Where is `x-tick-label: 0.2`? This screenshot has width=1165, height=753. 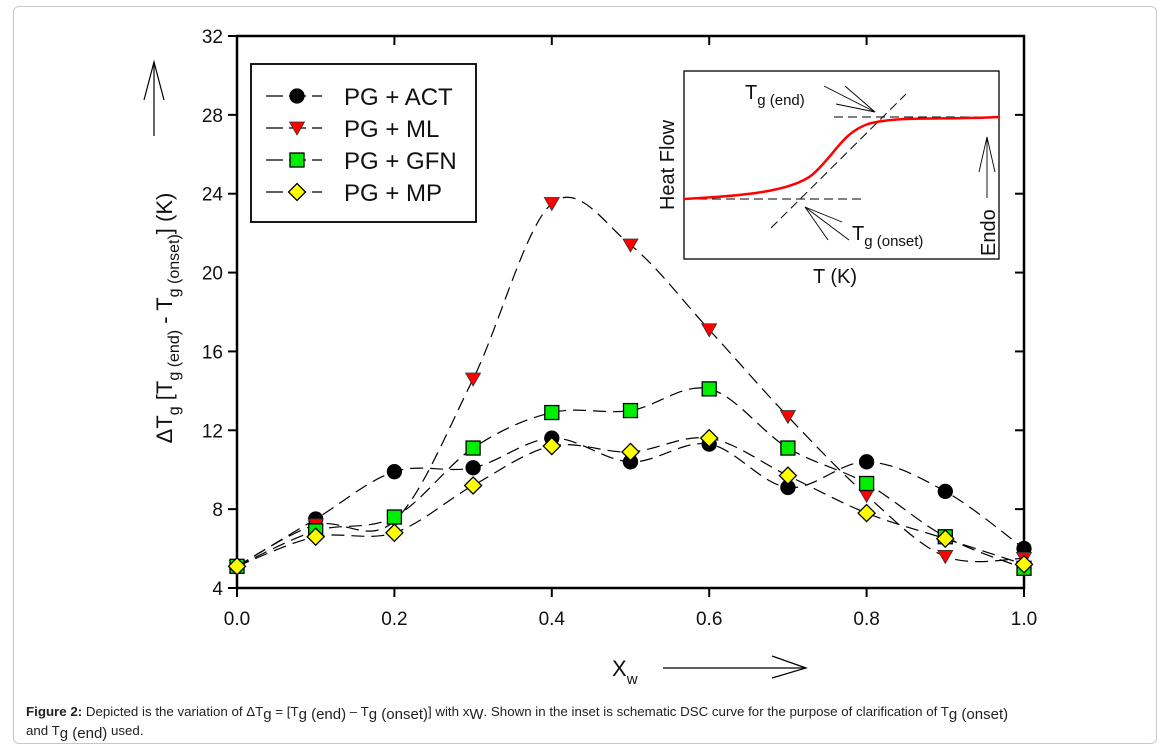 x-tick-label: 0.2 is located at coordinates (394, 619).